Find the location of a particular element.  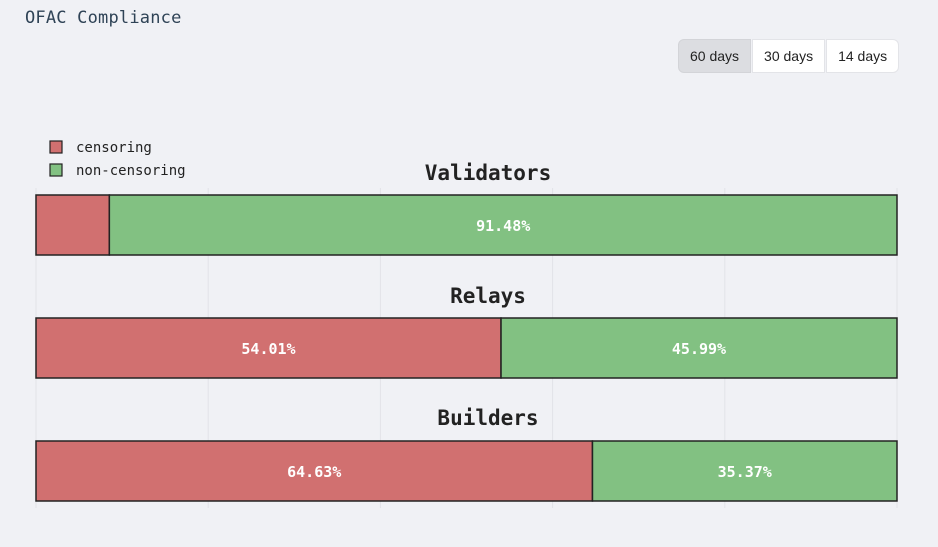

builders-censoring-bar is located at coordinates (314, 471).